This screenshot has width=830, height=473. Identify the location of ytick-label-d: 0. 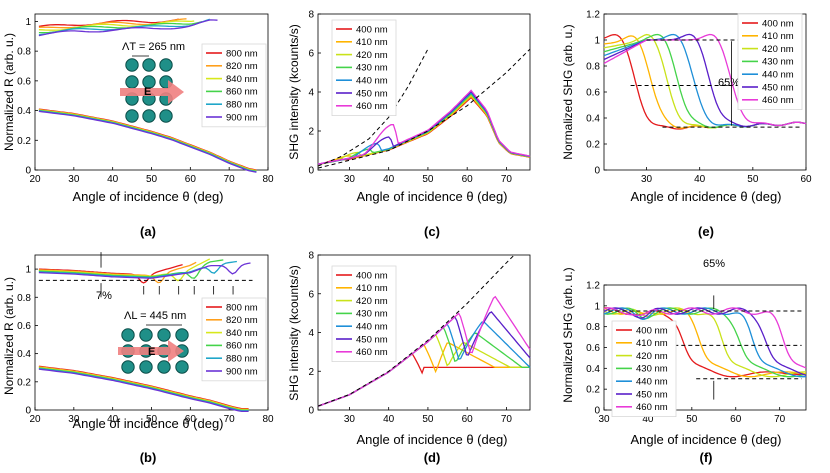
(311, 411).